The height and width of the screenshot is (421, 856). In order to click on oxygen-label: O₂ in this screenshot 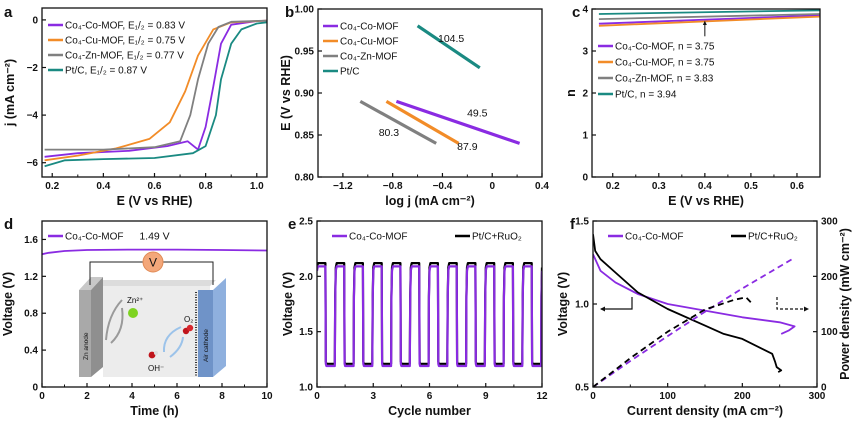, I will do `click(188, 319)`.